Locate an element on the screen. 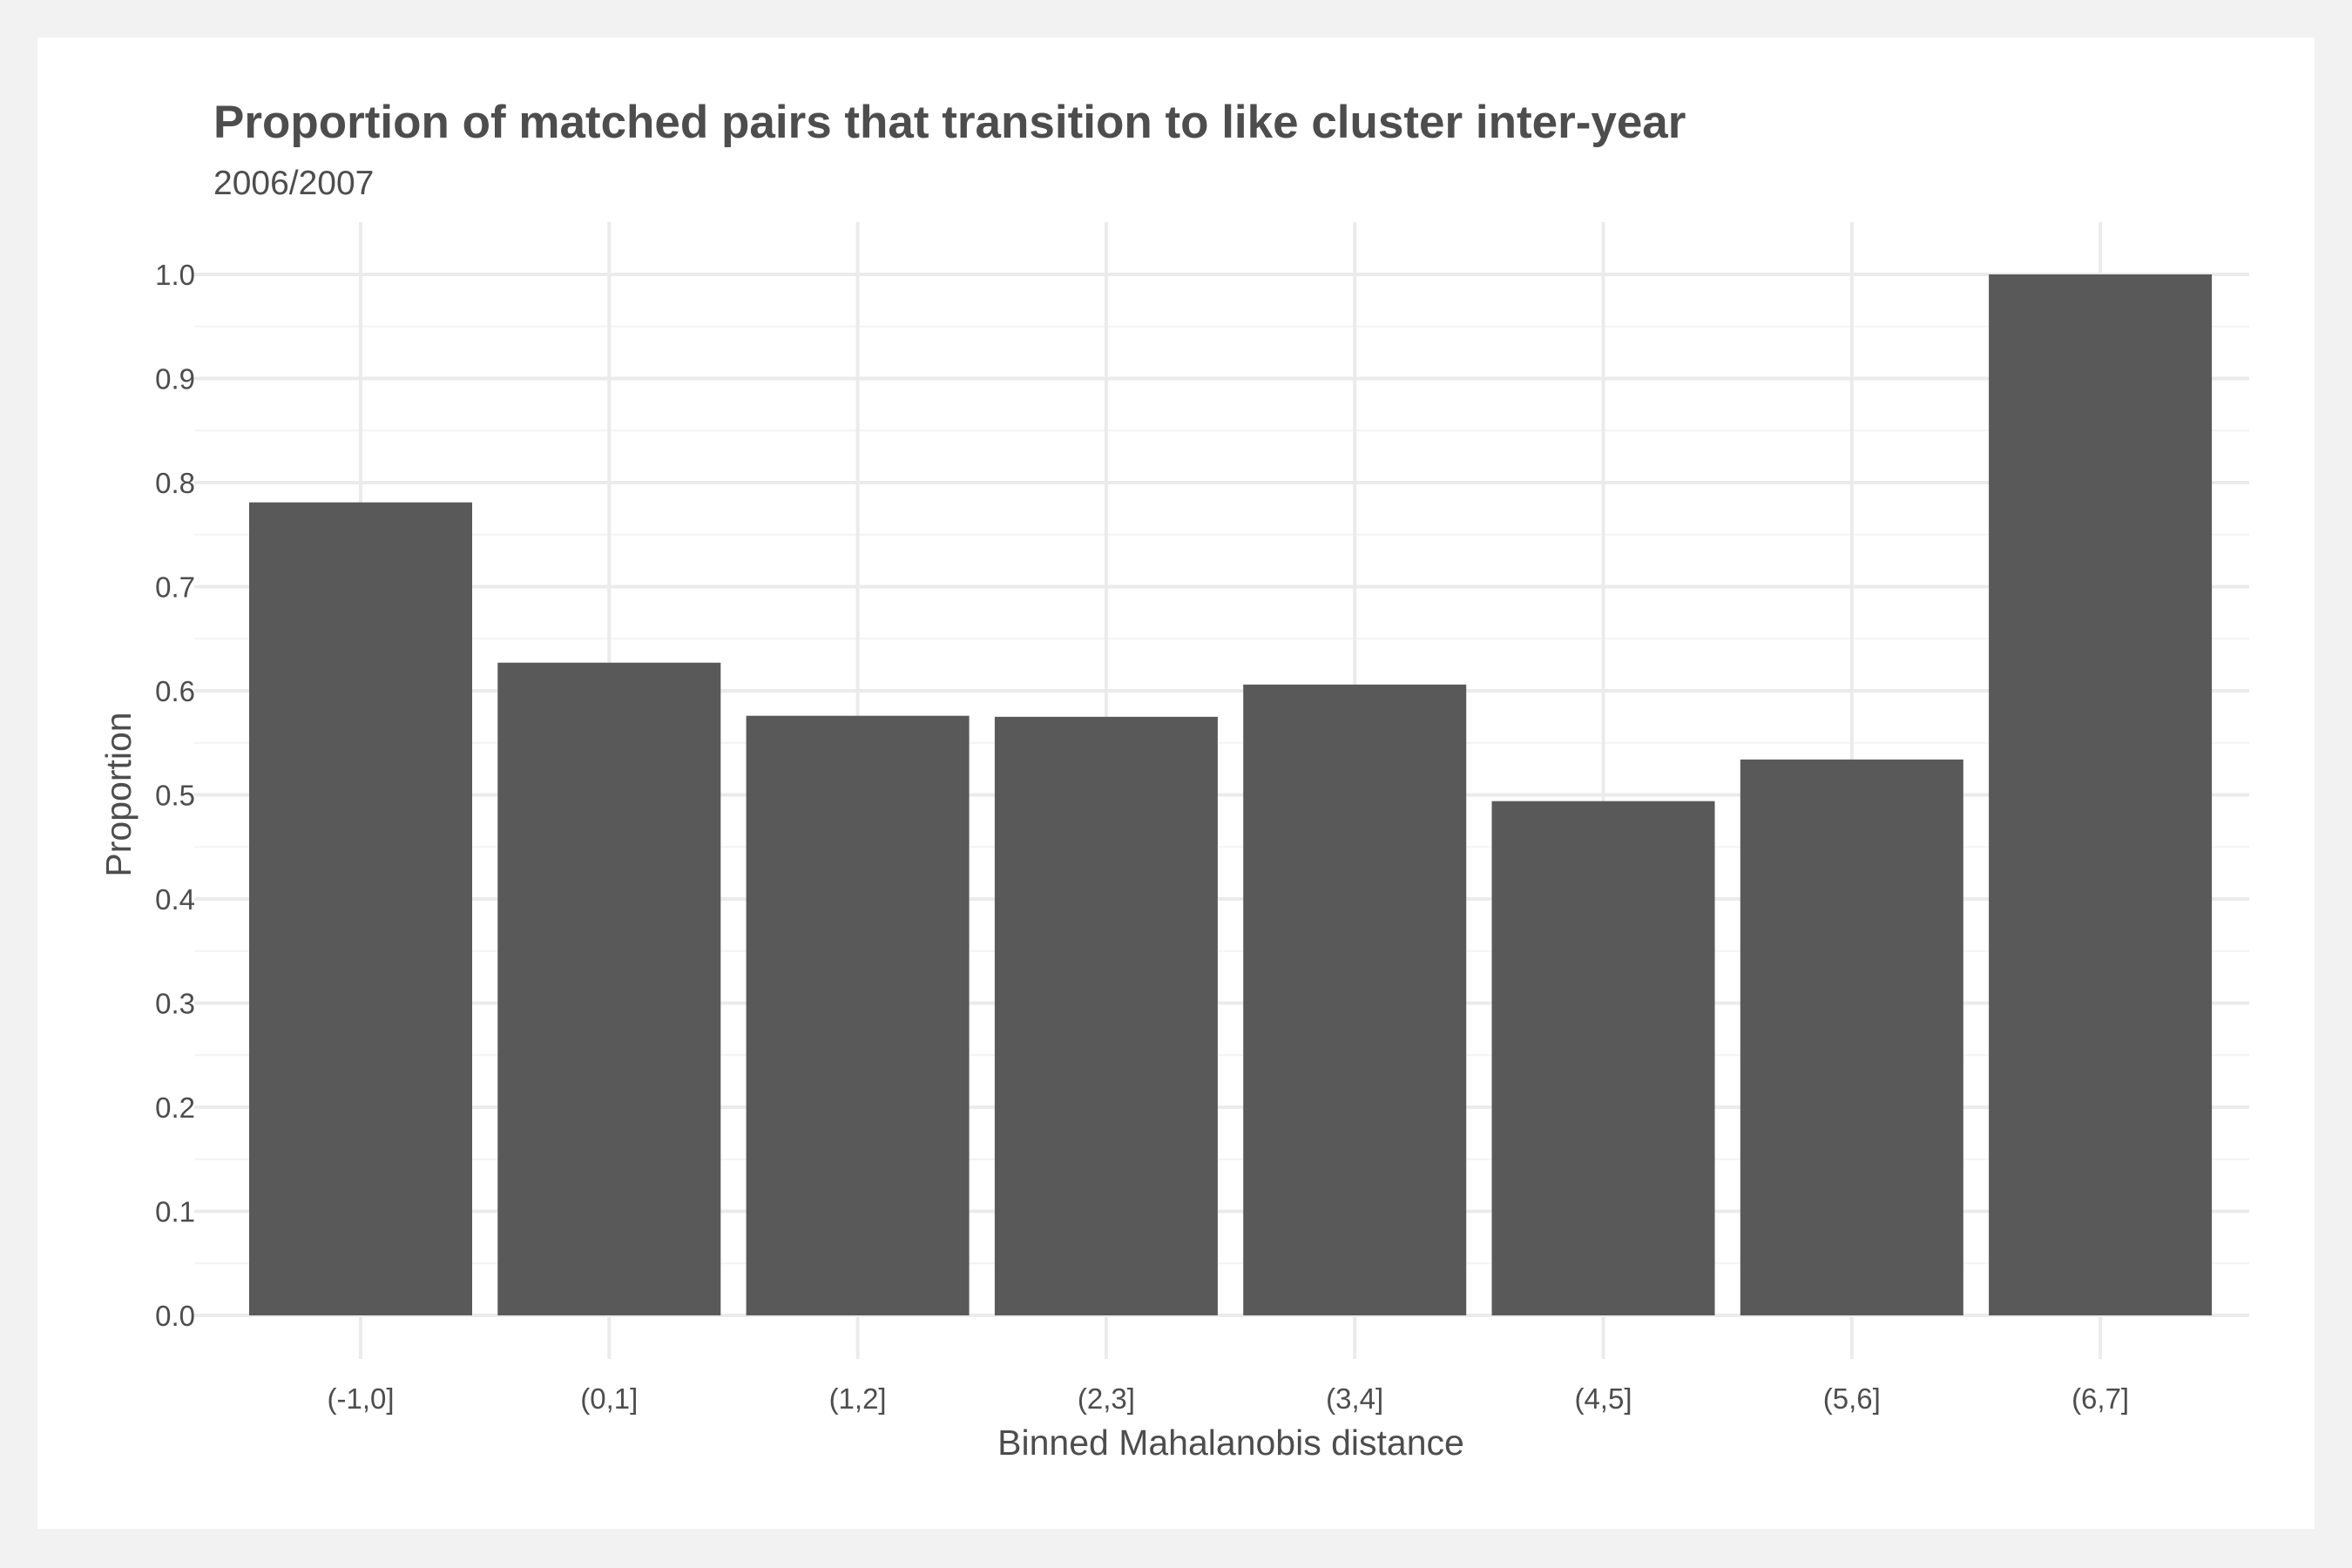 The width and height of the screenshot is (2352, 1568). x-tick-label: (3,4] is located at coordinates (1354, 1398).